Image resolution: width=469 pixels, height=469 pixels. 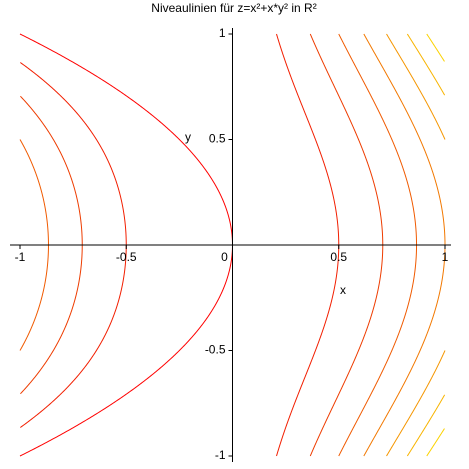 I want to click on y-tick-label: -1, so click(x=220, y=455).